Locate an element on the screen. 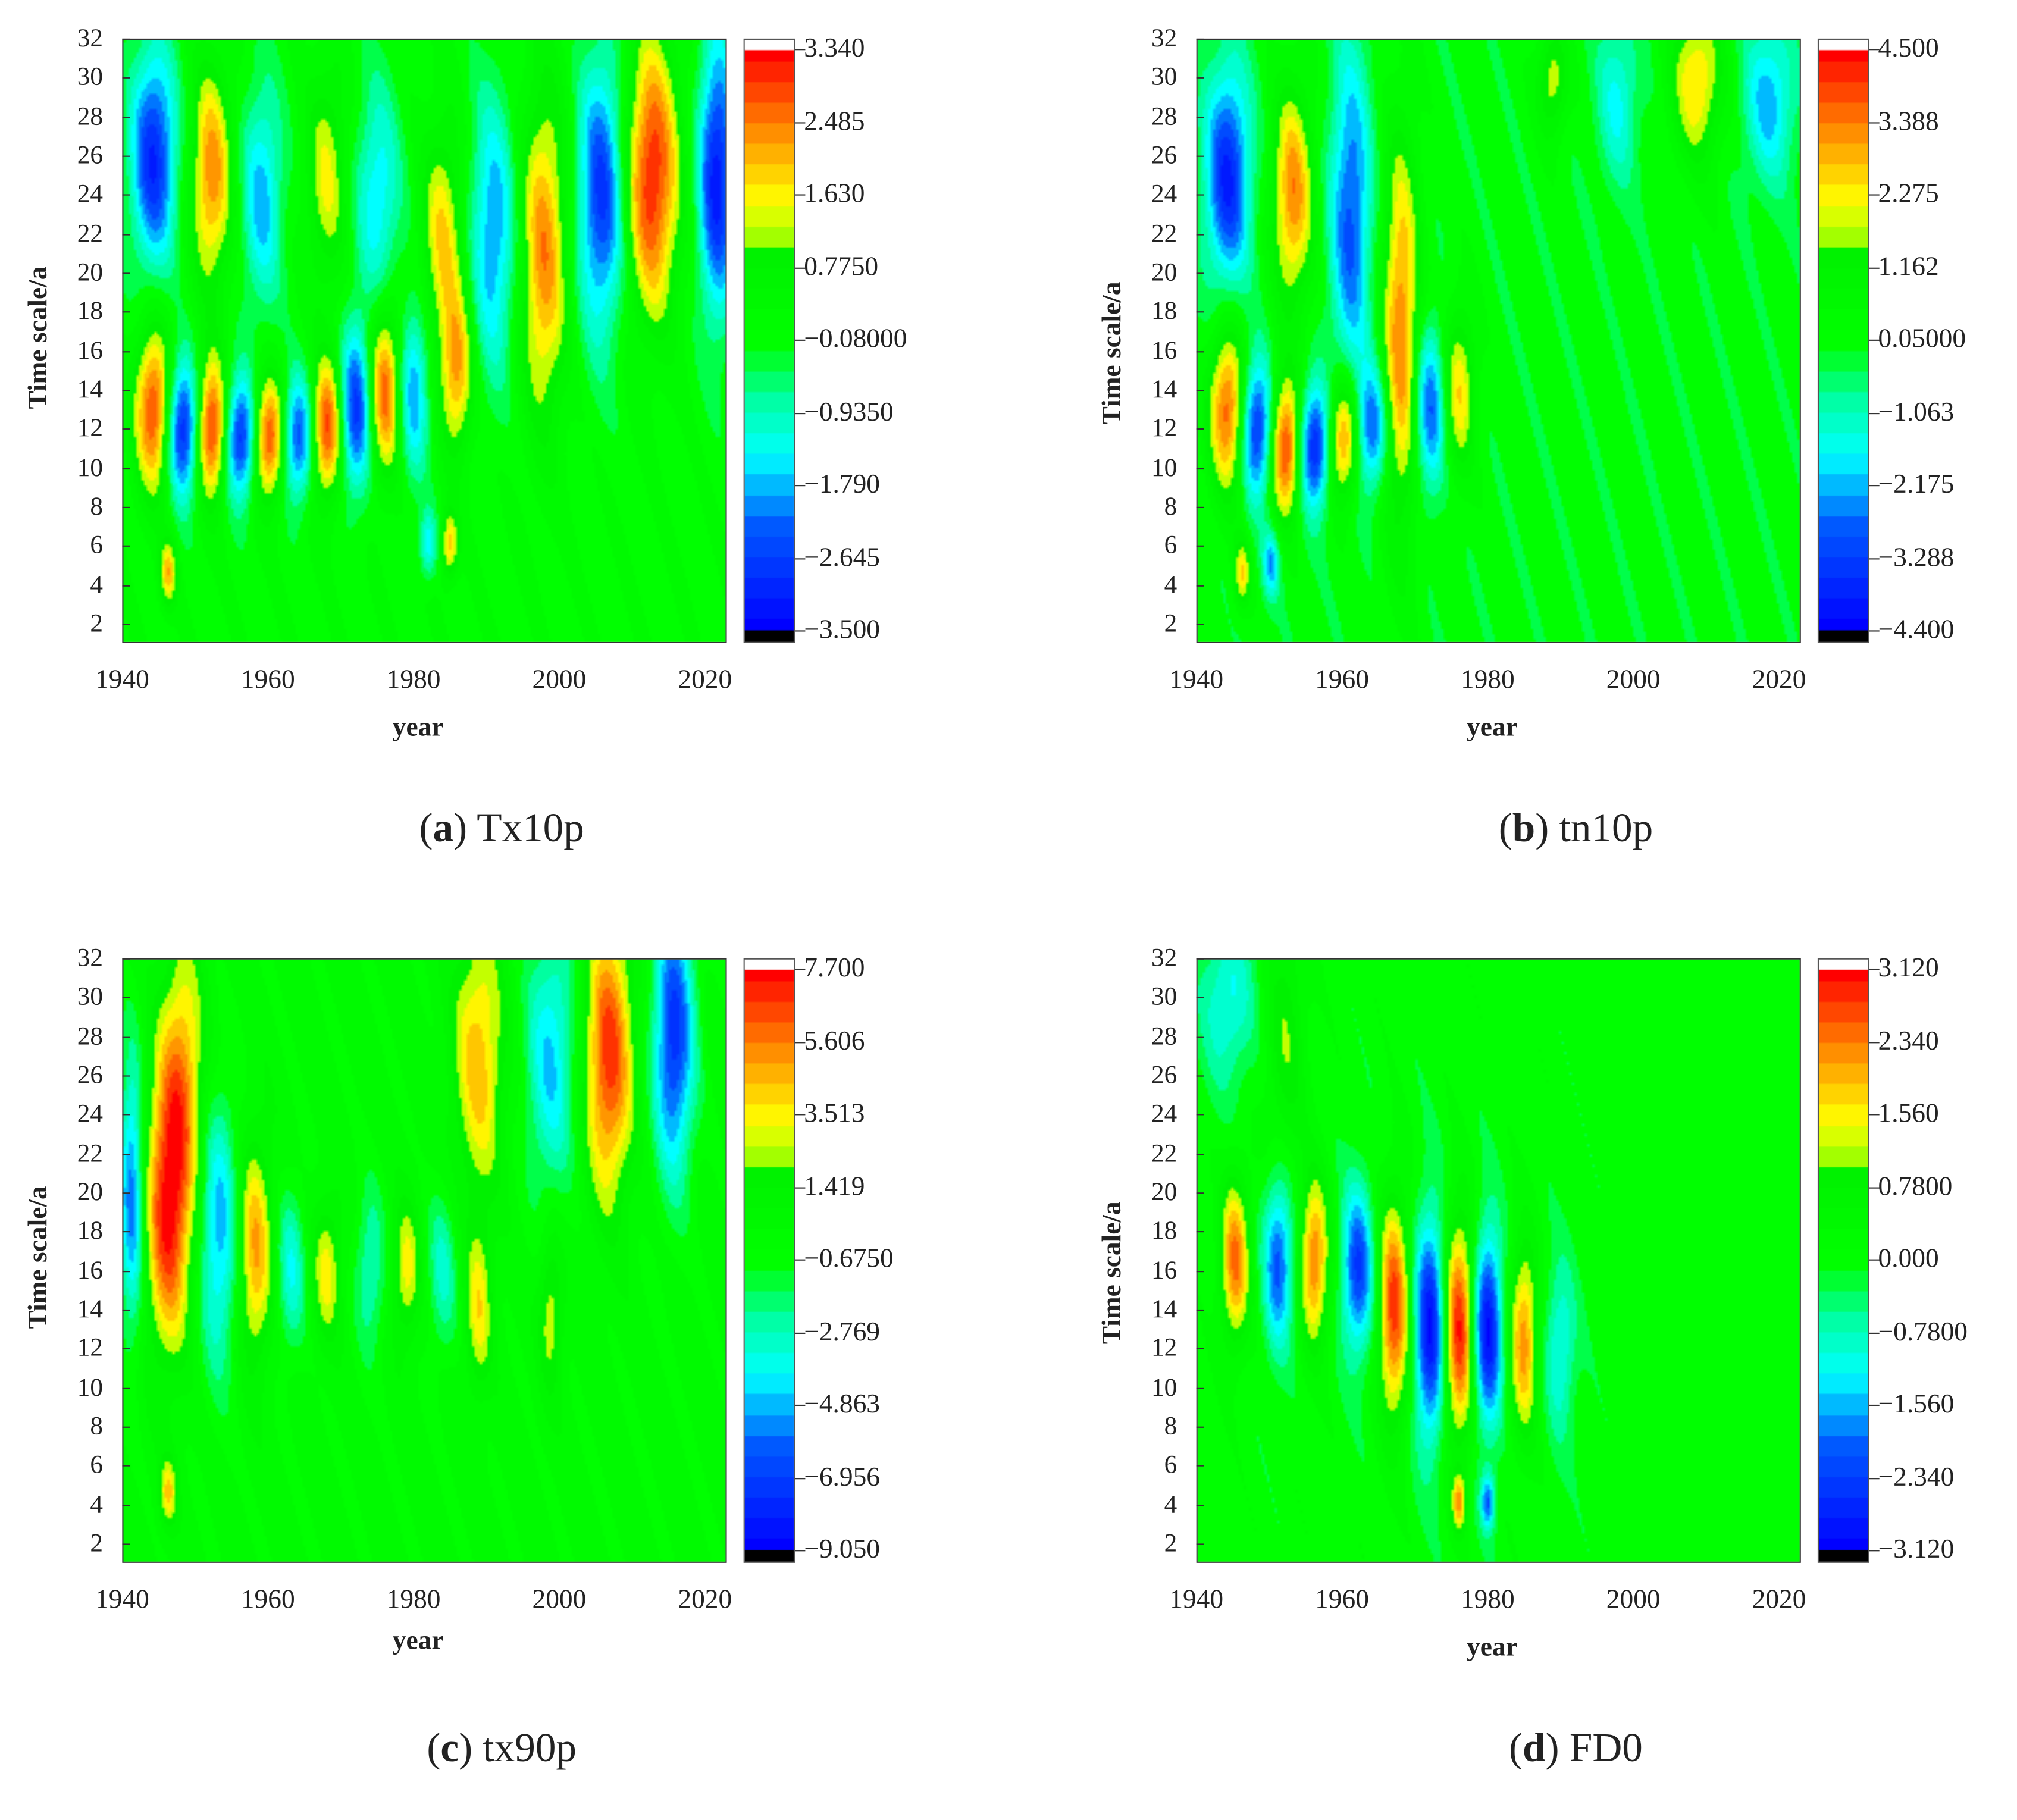 This screenshot has width=2017, height=1820. colorbar-tick-label: 2.340 is located at coordinates (1908, 1040).